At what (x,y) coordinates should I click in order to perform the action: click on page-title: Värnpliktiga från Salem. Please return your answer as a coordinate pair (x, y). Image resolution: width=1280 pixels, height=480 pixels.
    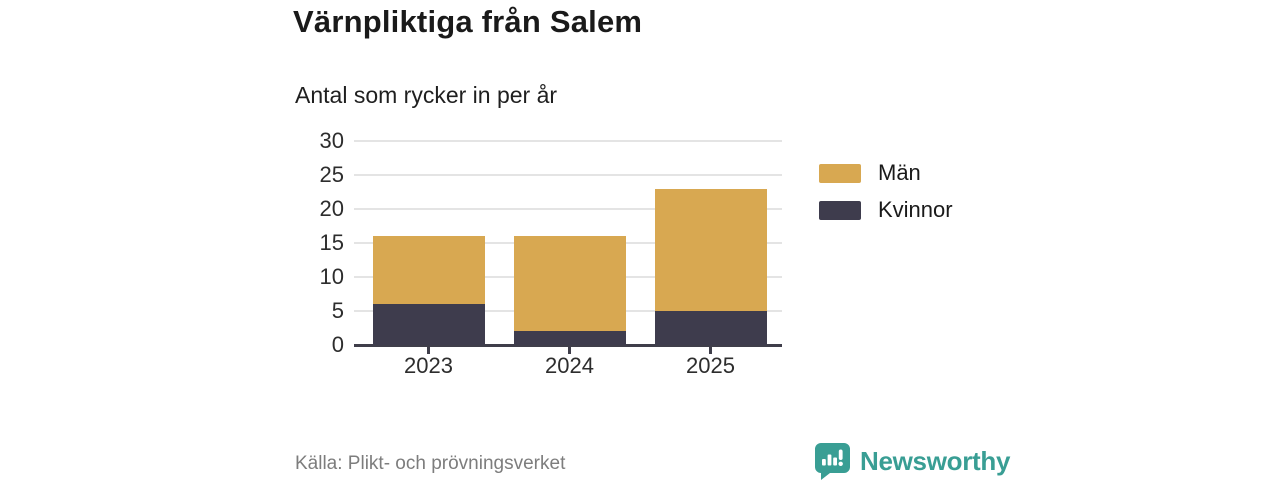
    Looking at the image, I should click on (468, 21).